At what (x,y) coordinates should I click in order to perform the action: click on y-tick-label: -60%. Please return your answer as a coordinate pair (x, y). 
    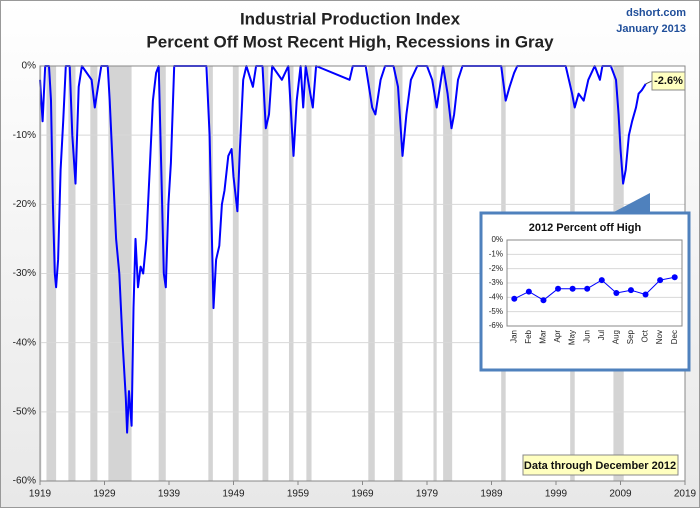
    Looking at the image, I should click on (24, 481).